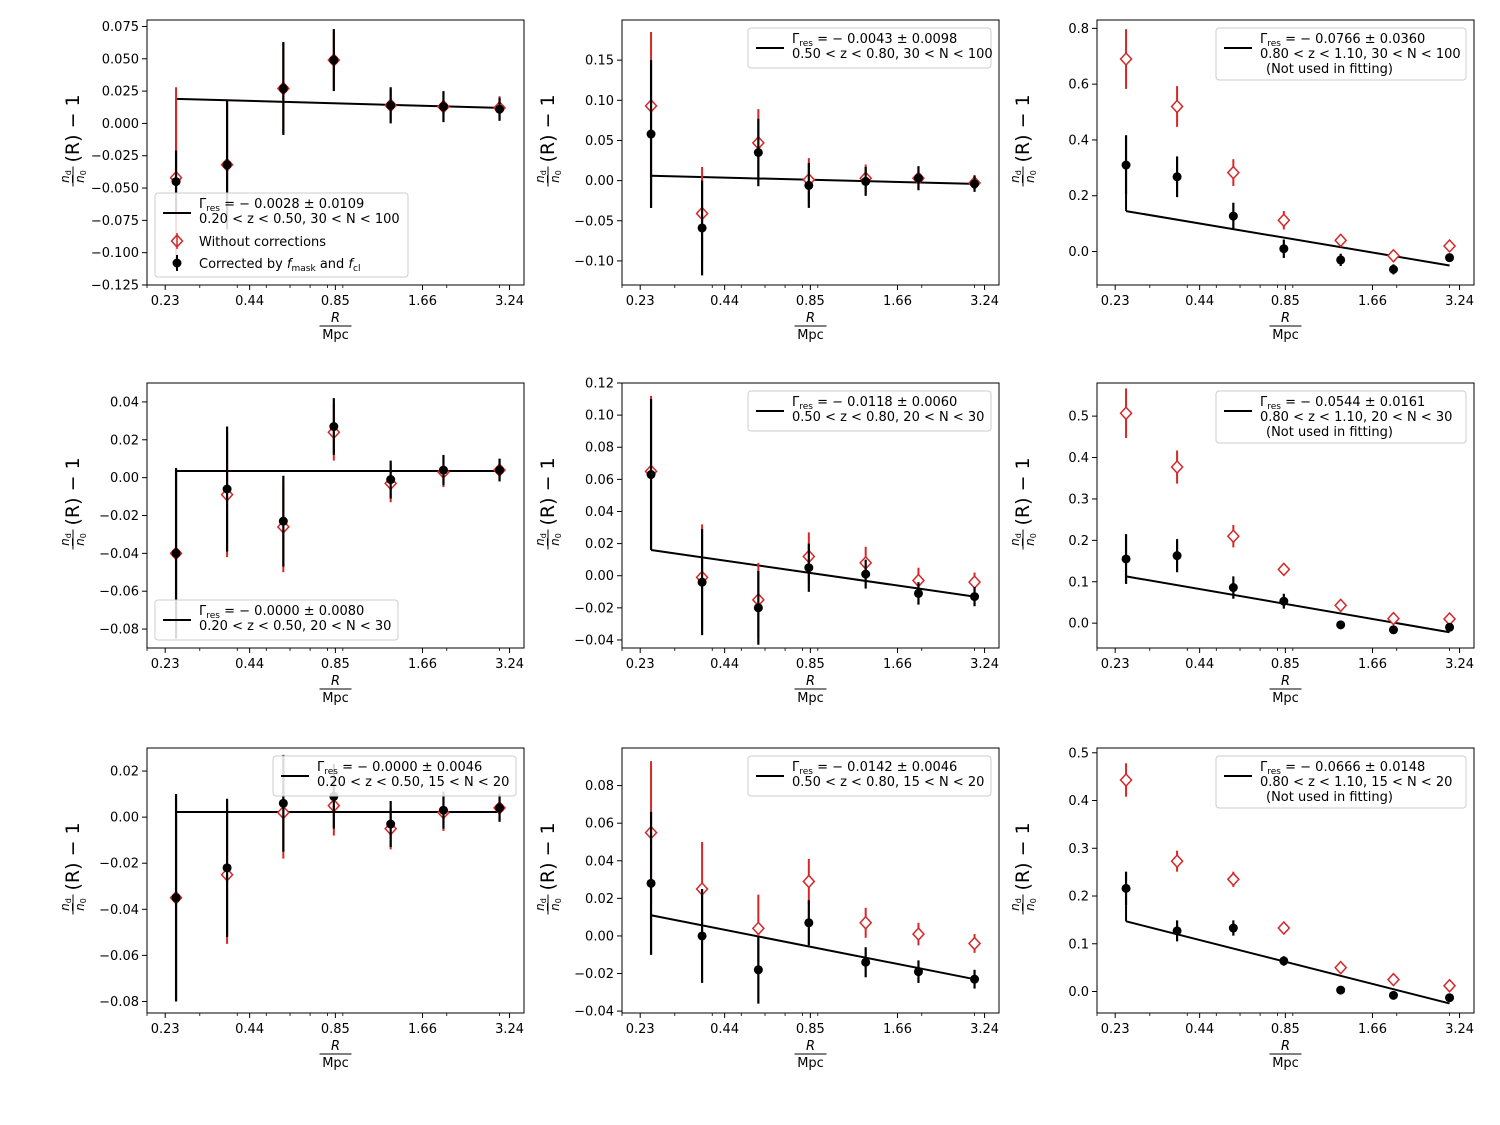  I want to click on cl-subscript: cl, so click(356, 269).